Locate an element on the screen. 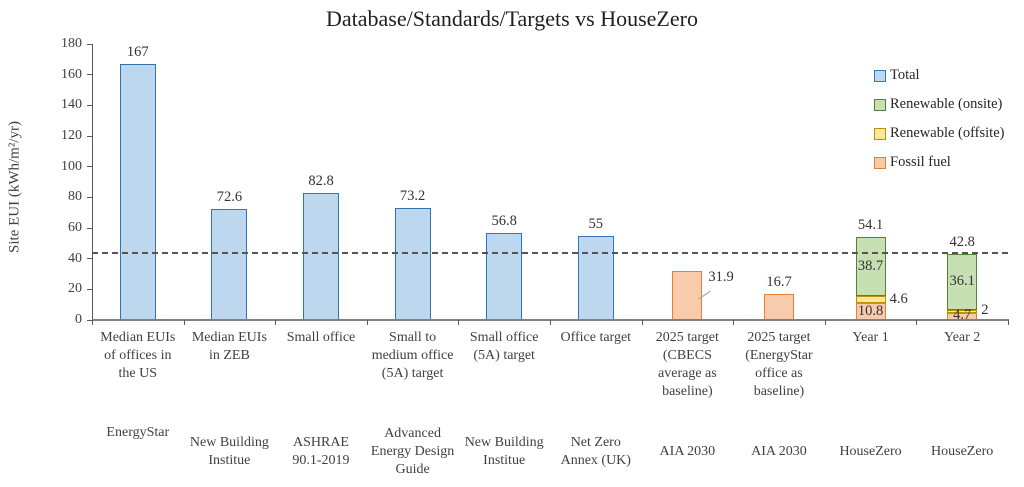 Image resolution: width=1024 pixels, height=487 pixels. bar-value-label: 38.7 is located at coordinates (870, 265).